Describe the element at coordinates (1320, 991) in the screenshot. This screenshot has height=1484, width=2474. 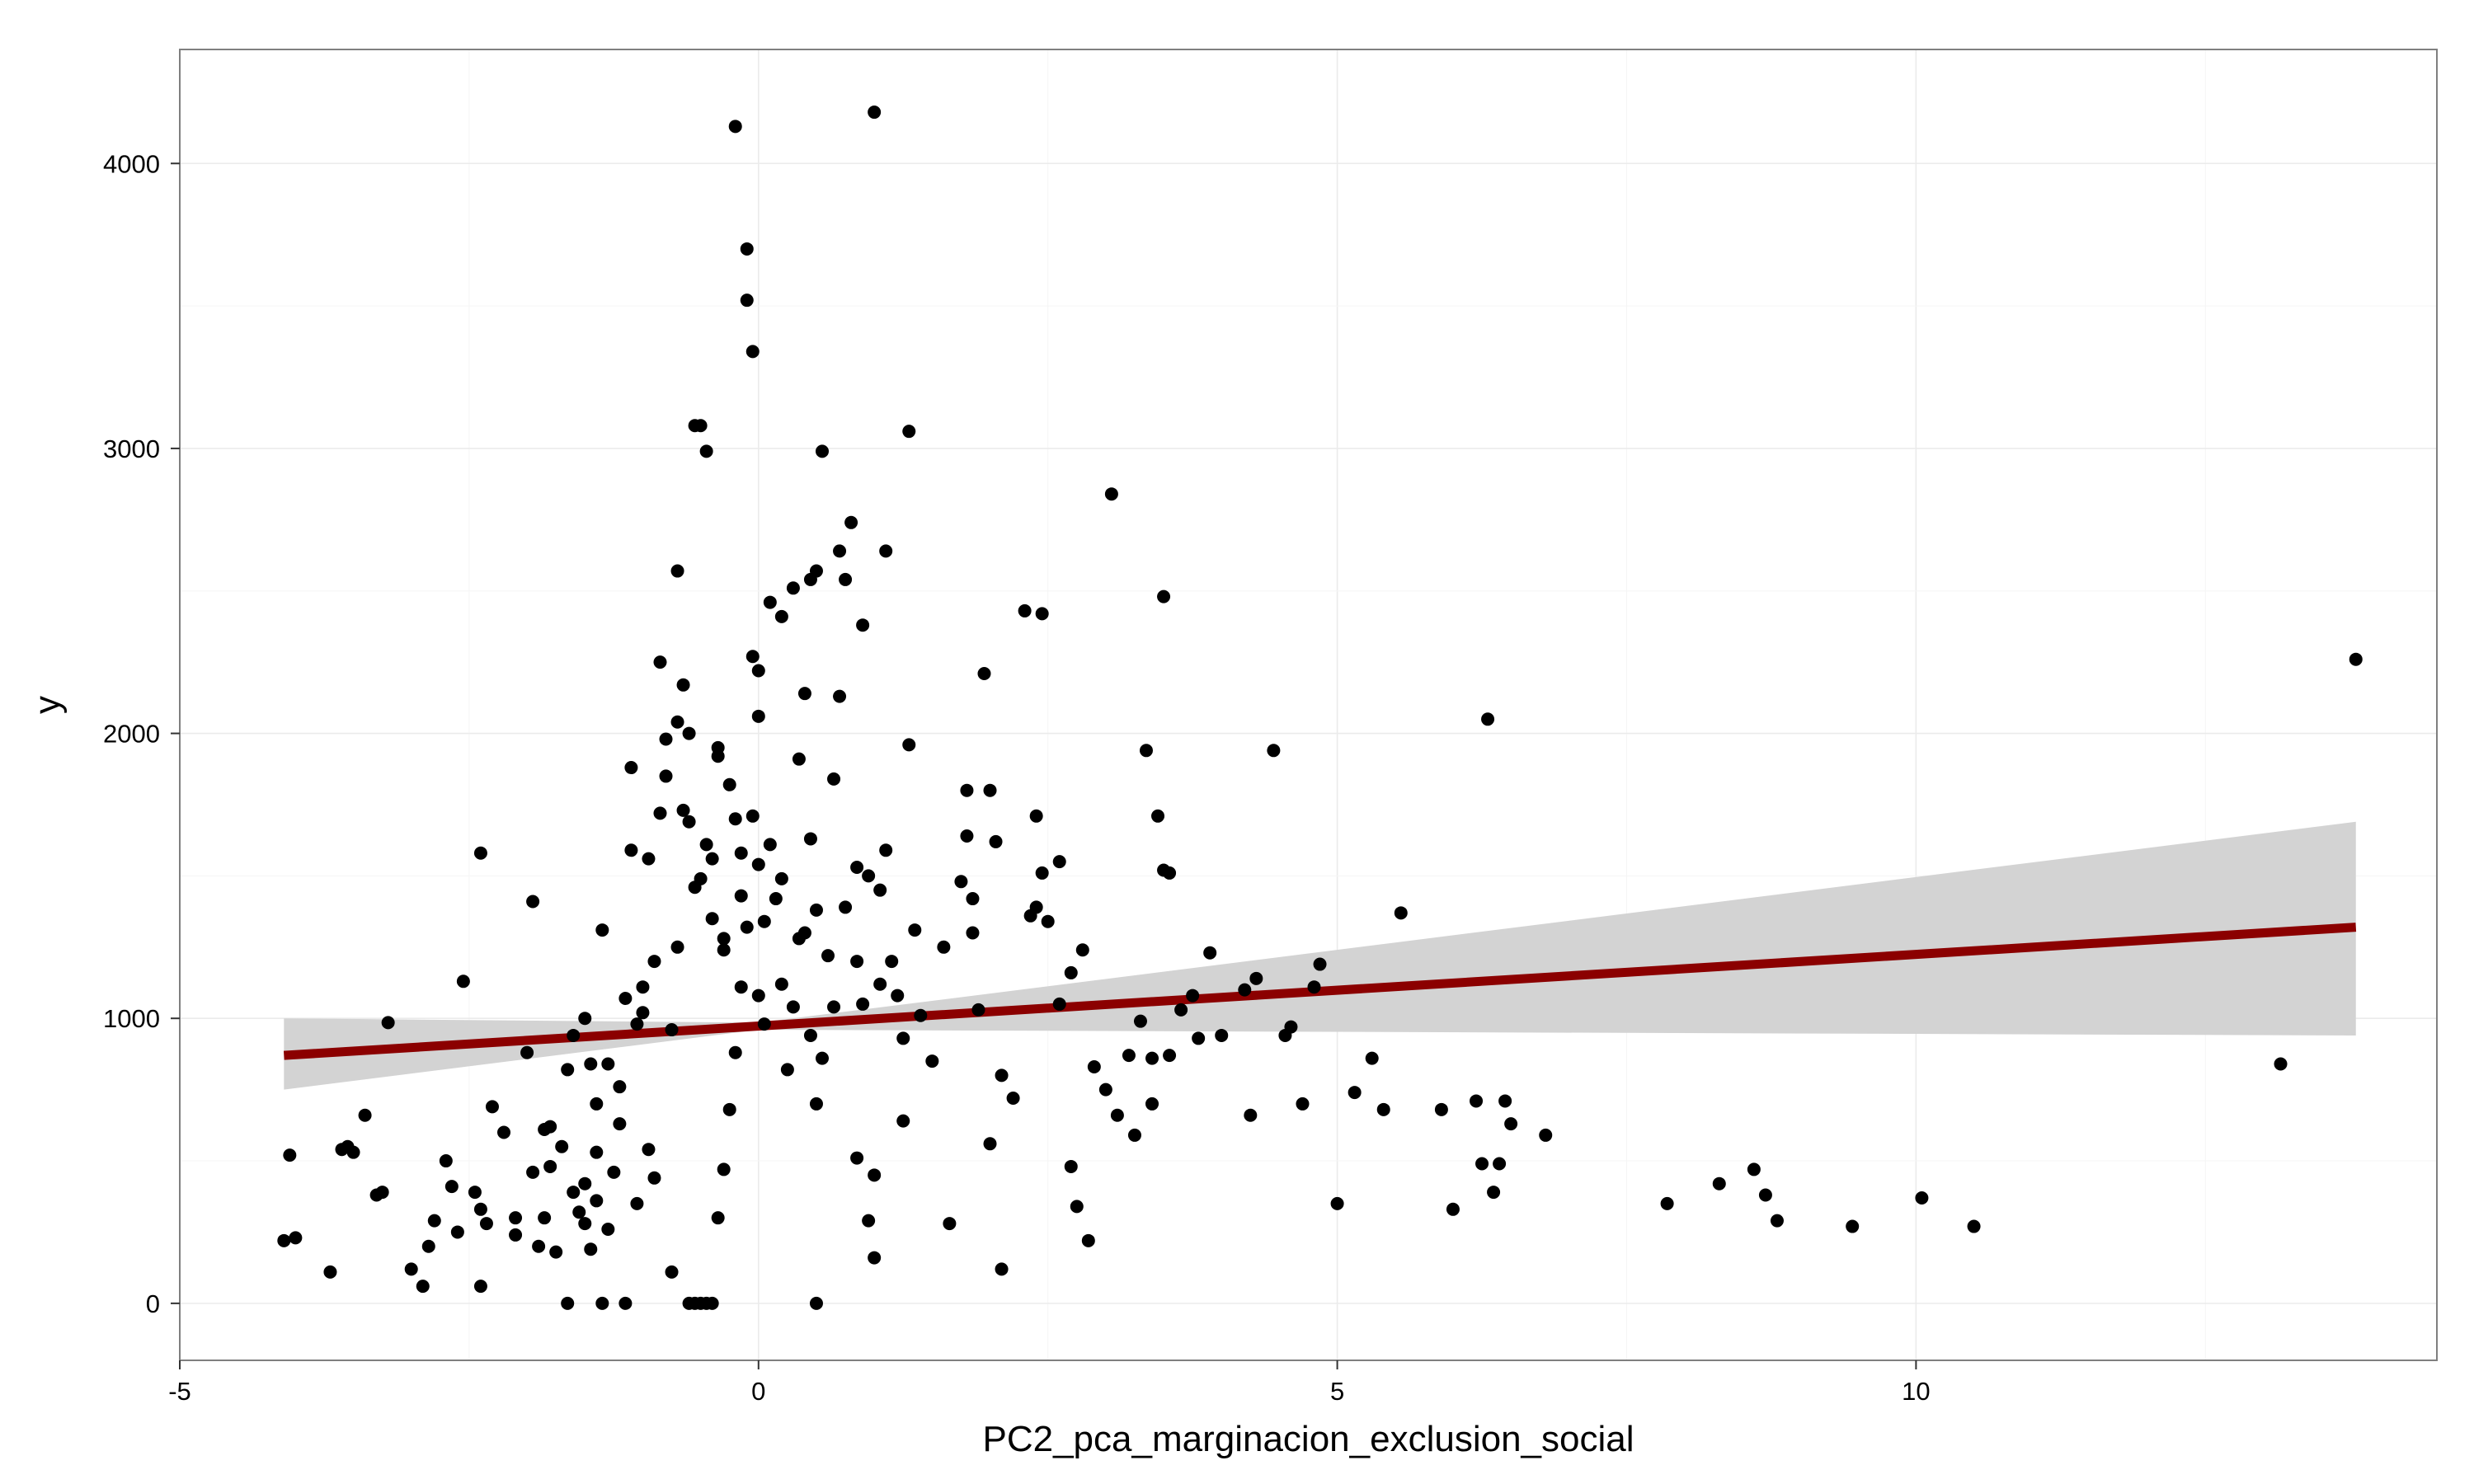
I see `fit-line-layer` at that location.